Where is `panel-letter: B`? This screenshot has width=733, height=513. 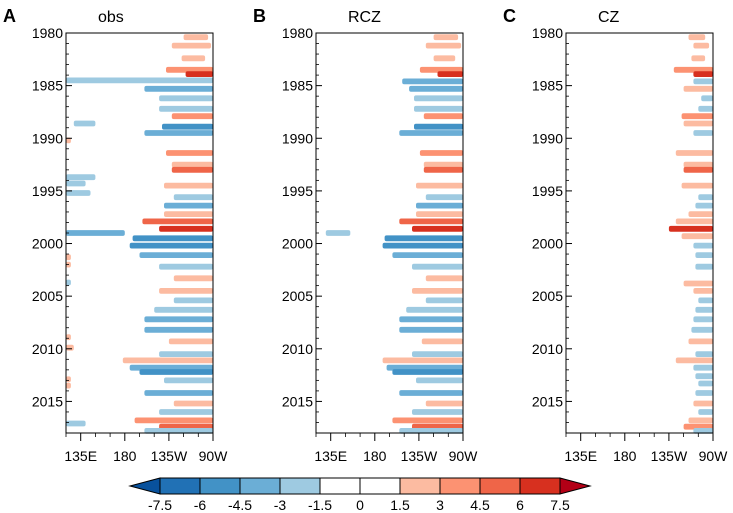
panel-letter: B is located at coordinates (259, 16).